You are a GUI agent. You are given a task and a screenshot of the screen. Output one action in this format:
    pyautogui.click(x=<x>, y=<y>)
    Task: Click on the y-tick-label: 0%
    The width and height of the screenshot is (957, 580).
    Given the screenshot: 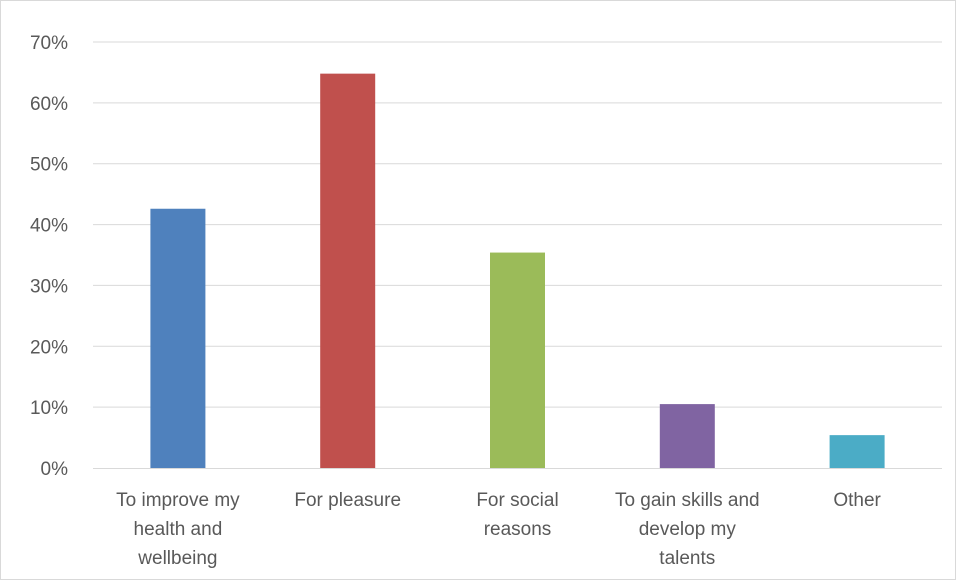 What is the action you would take?
    pyautogui.click(x=55, y=469)
    